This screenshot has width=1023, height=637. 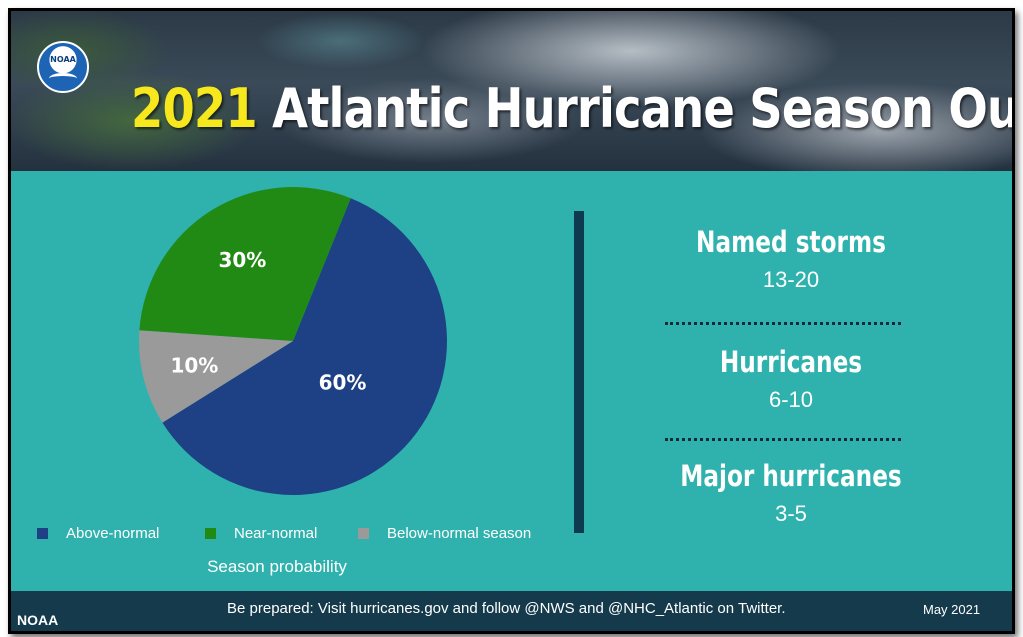 I want to click on logo-text: NOAA, so click(x=63, y=59).